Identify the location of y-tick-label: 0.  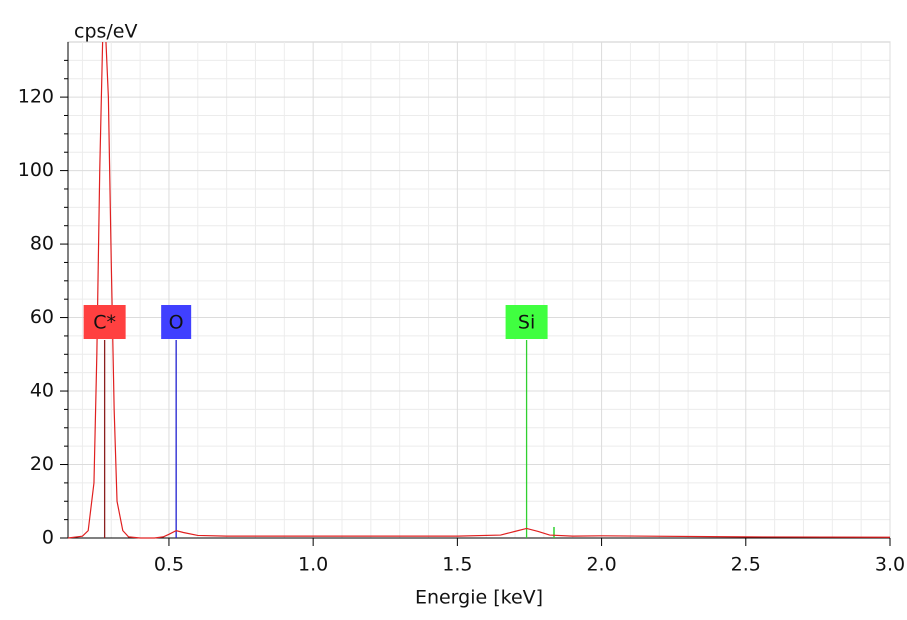
(48, 538).